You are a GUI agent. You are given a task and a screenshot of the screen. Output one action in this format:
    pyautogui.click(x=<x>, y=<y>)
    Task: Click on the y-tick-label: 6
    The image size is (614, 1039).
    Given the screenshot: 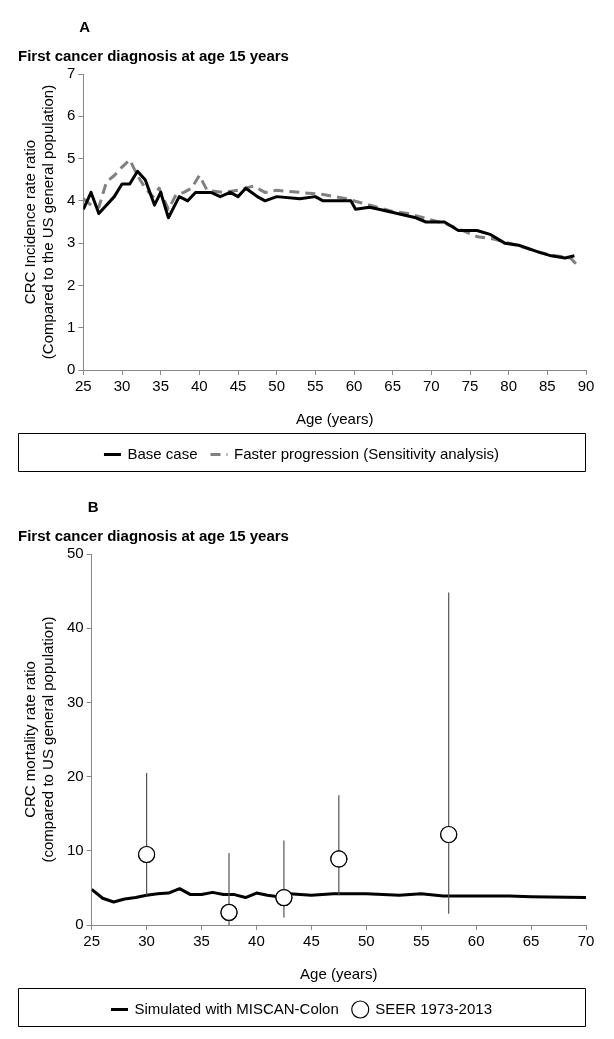 What is the action you would take?
    pyautogui.click(x=71, y=115)
    